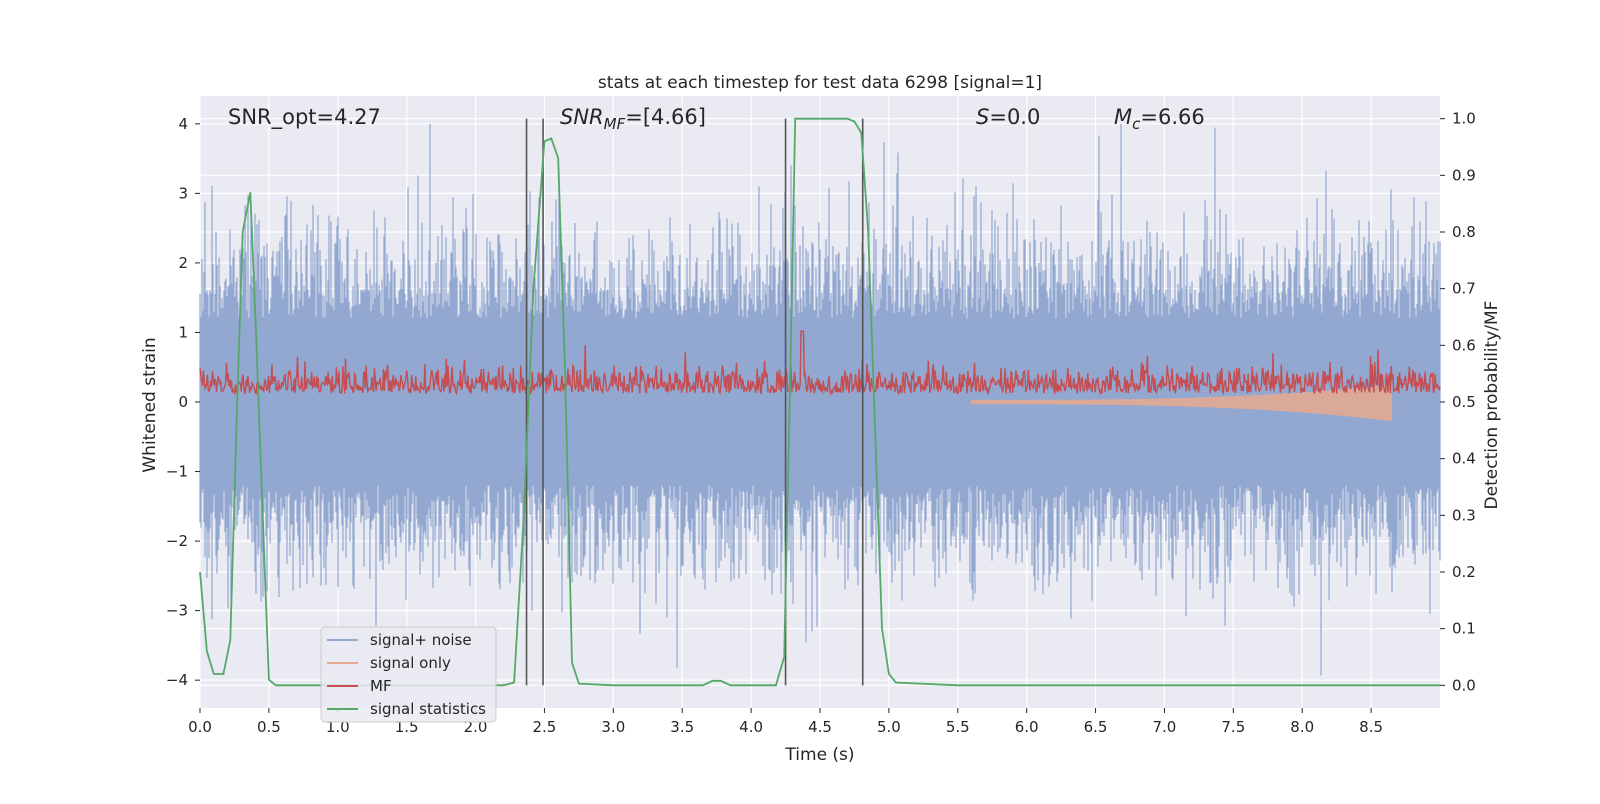 The height and width of the screenshot is (804, 1600). Describe the element at coordinates (1464, 119) in the screenshot. I see `y-right-tick-label-10: 1.0` at that location.